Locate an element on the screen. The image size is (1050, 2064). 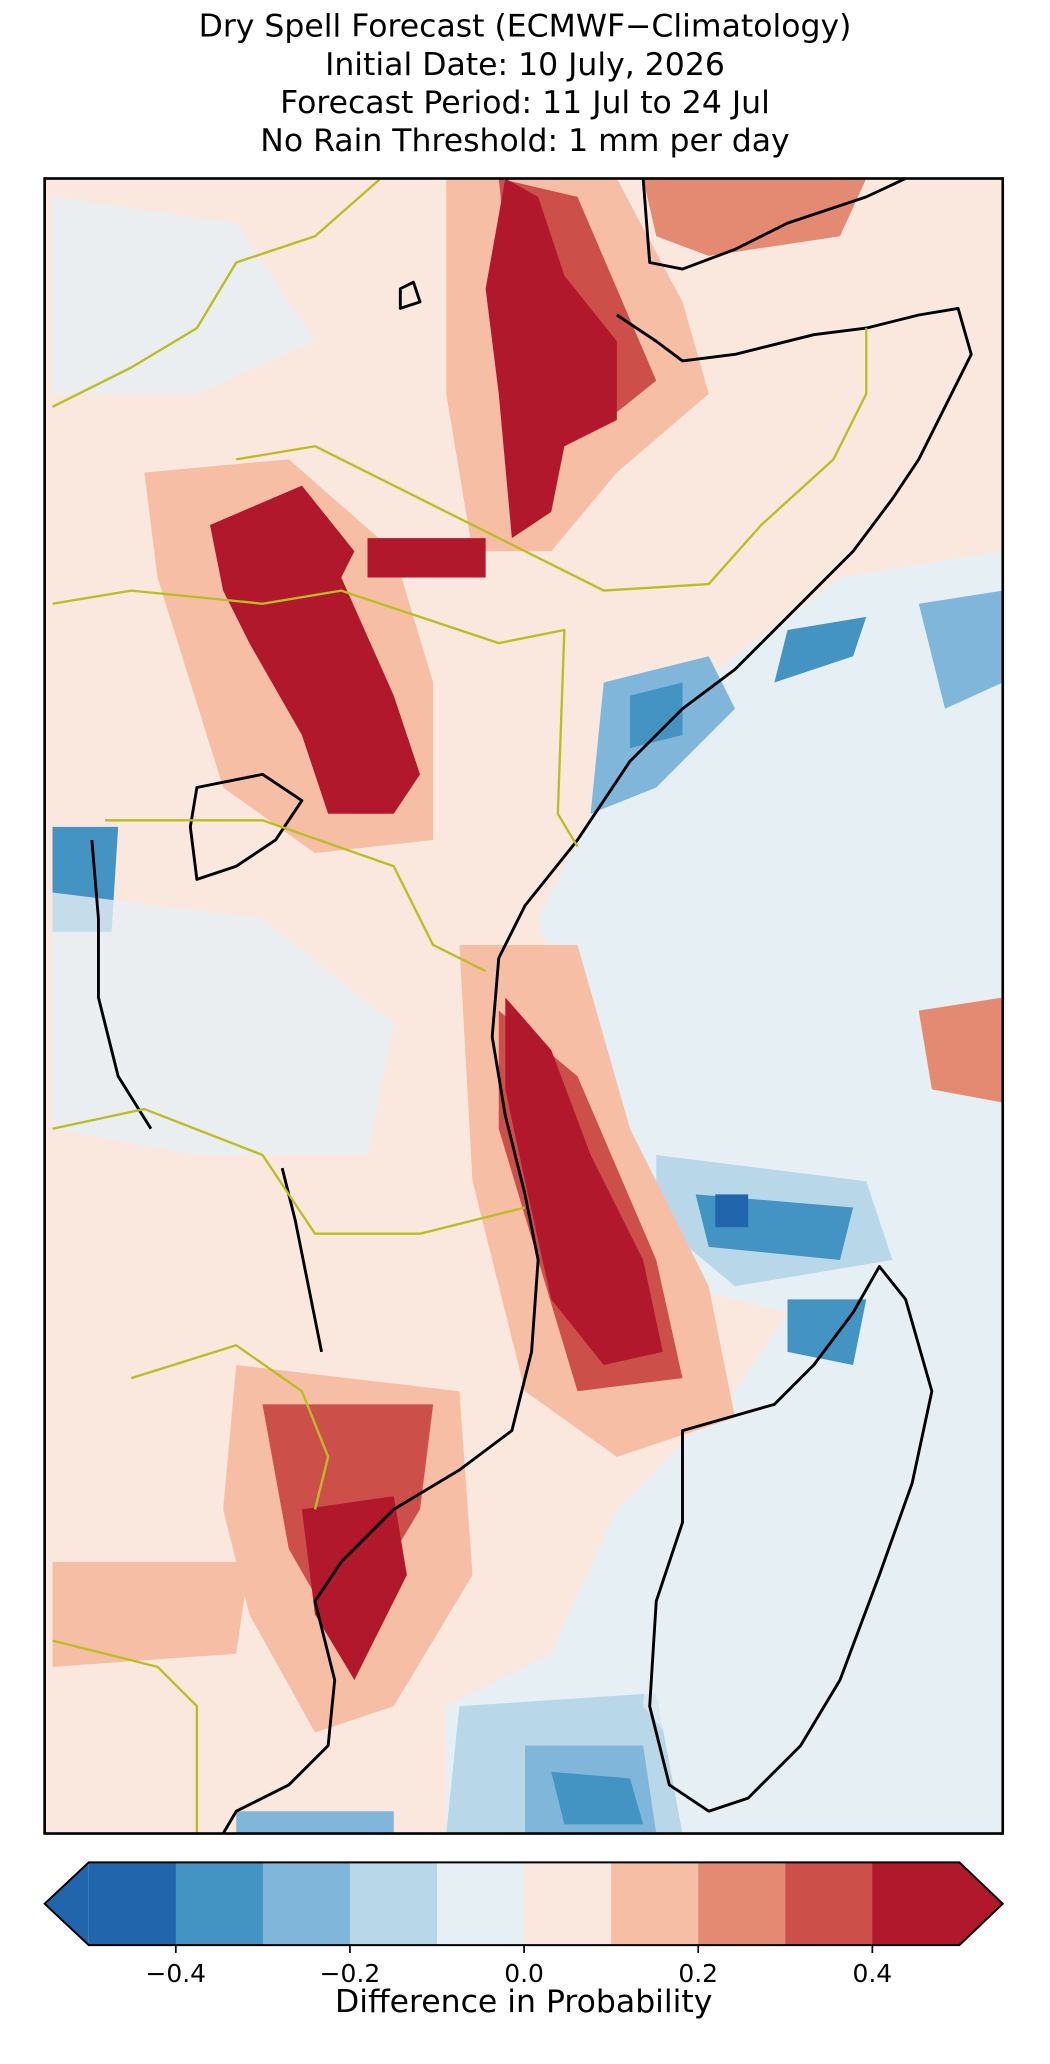
colorbar-tick-label: −0.2 is located at coordinates (350, 1973).